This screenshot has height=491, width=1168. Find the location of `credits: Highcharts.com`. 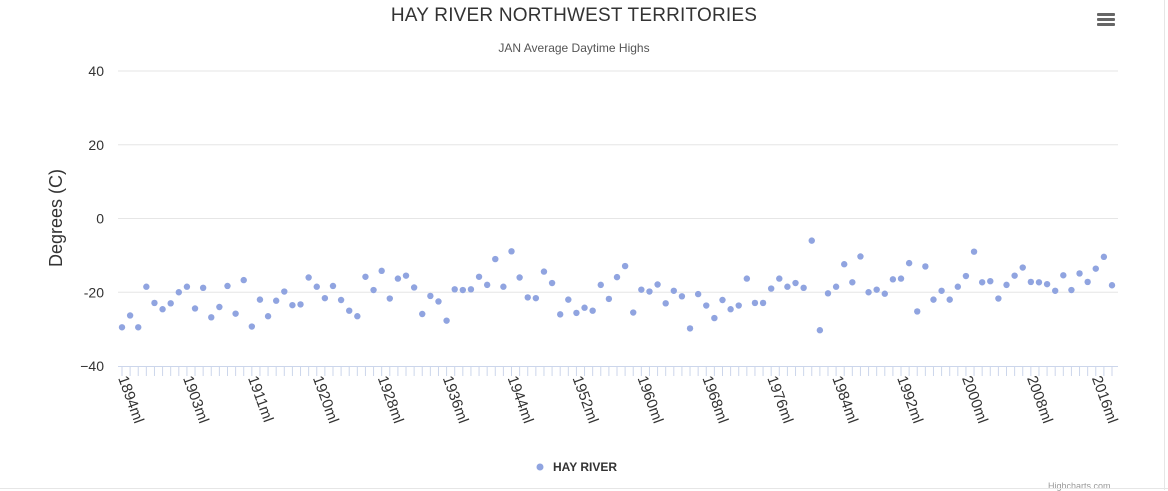

credits: Highcharts.com is located at coordinates (1079, 486).